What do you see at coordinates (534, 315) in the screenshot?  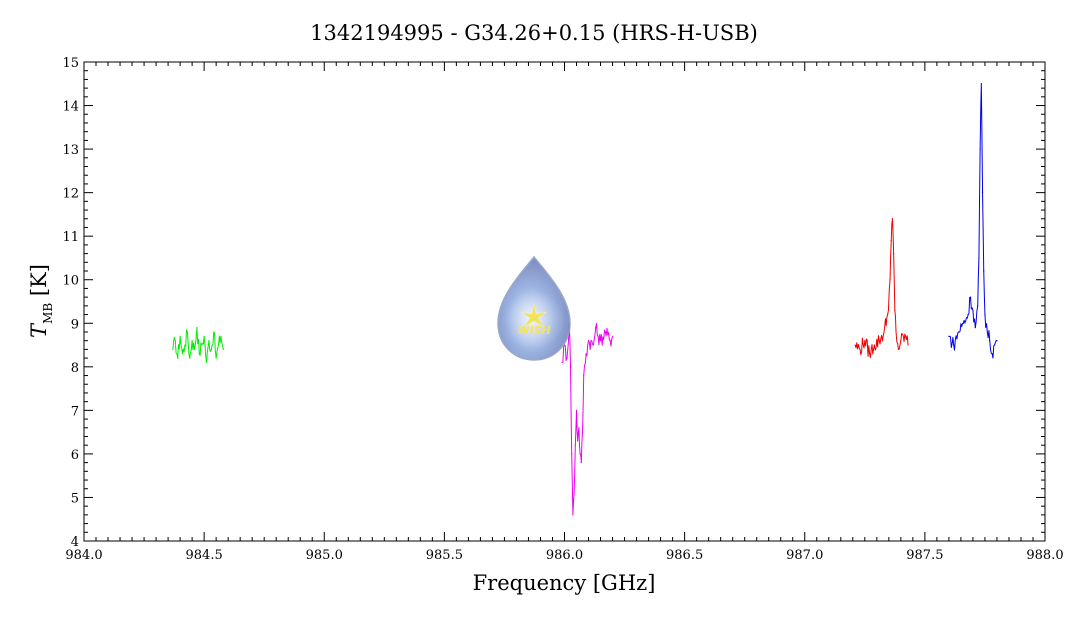 I see `star-icon` at bounding box center [534, 315].